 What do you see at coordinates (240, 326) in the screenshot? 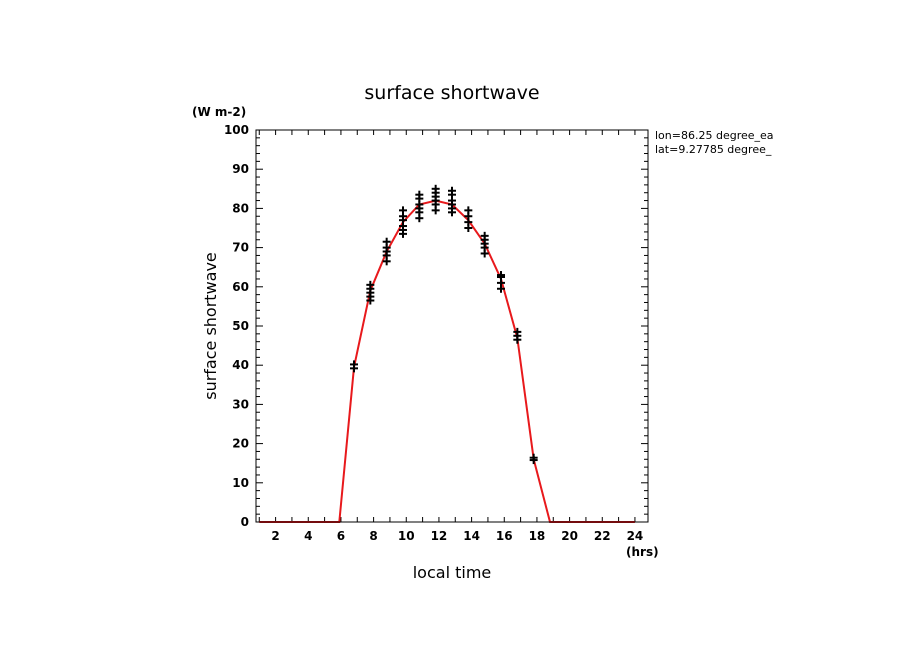
I see `y-tick-label: 50` at bounding box center [240, 326].